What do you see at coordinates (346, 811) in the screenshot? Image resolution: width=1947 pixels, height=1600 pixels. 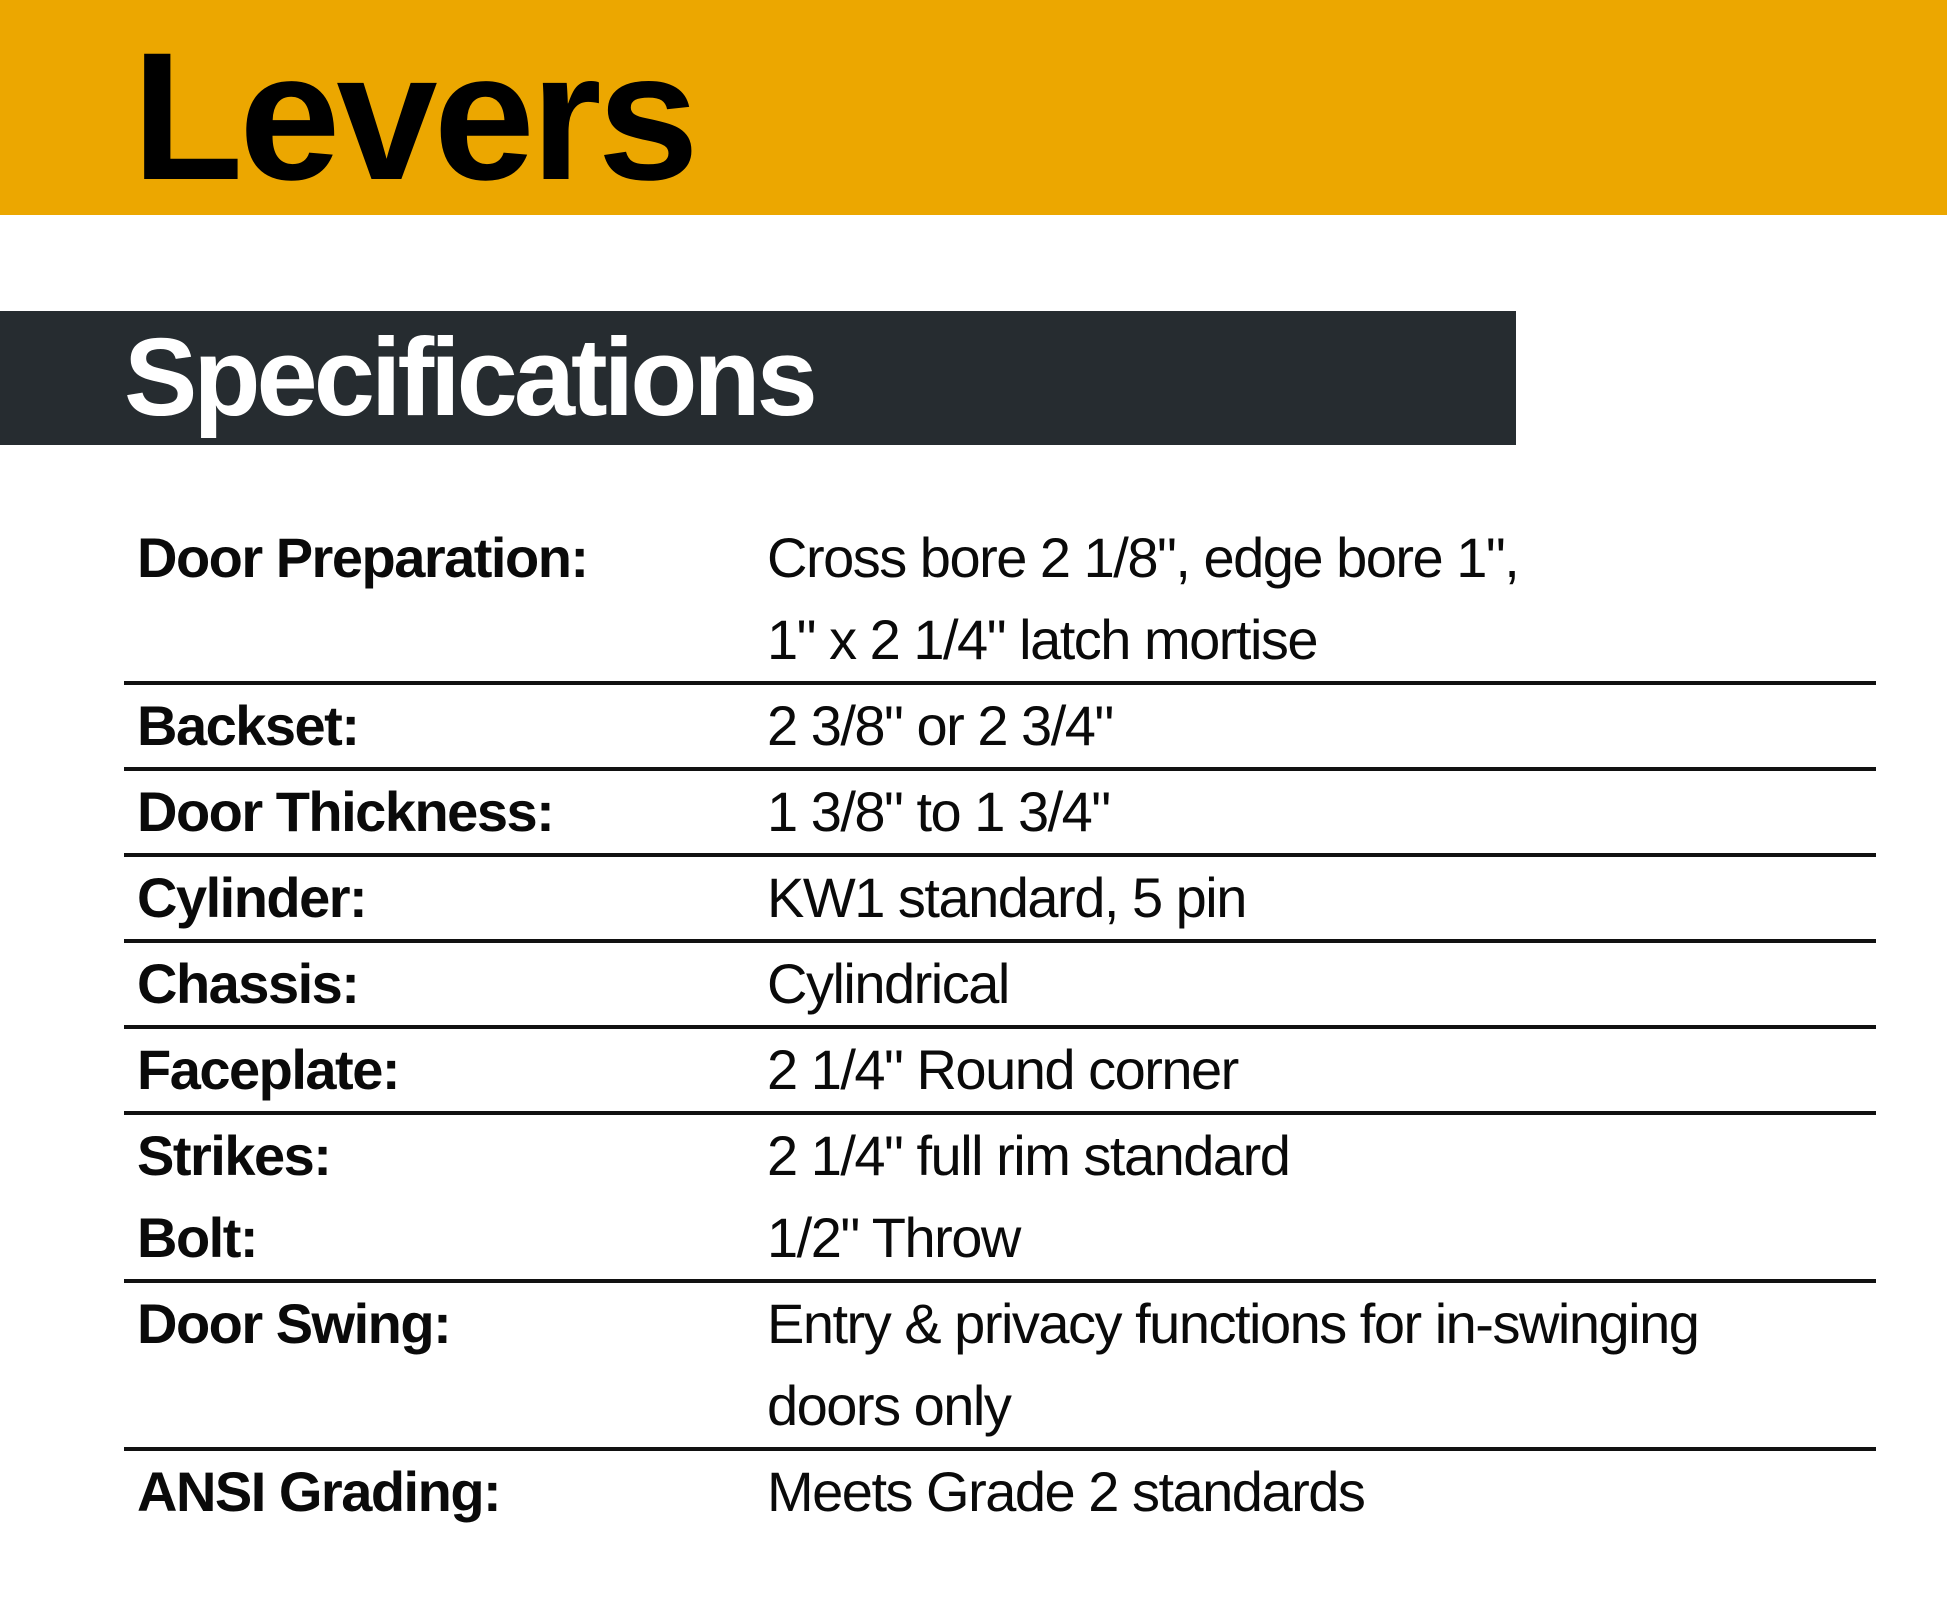 I see `spec-label: Door Thickness:` at bounding box center [346, 811].